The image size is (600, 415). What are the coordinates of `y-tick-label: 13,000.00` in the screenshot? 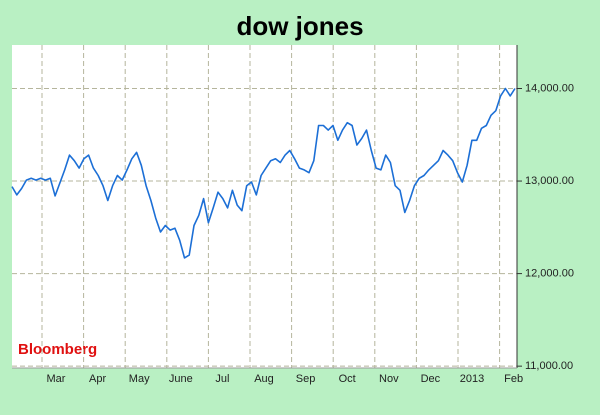 It's located at (549, 181).